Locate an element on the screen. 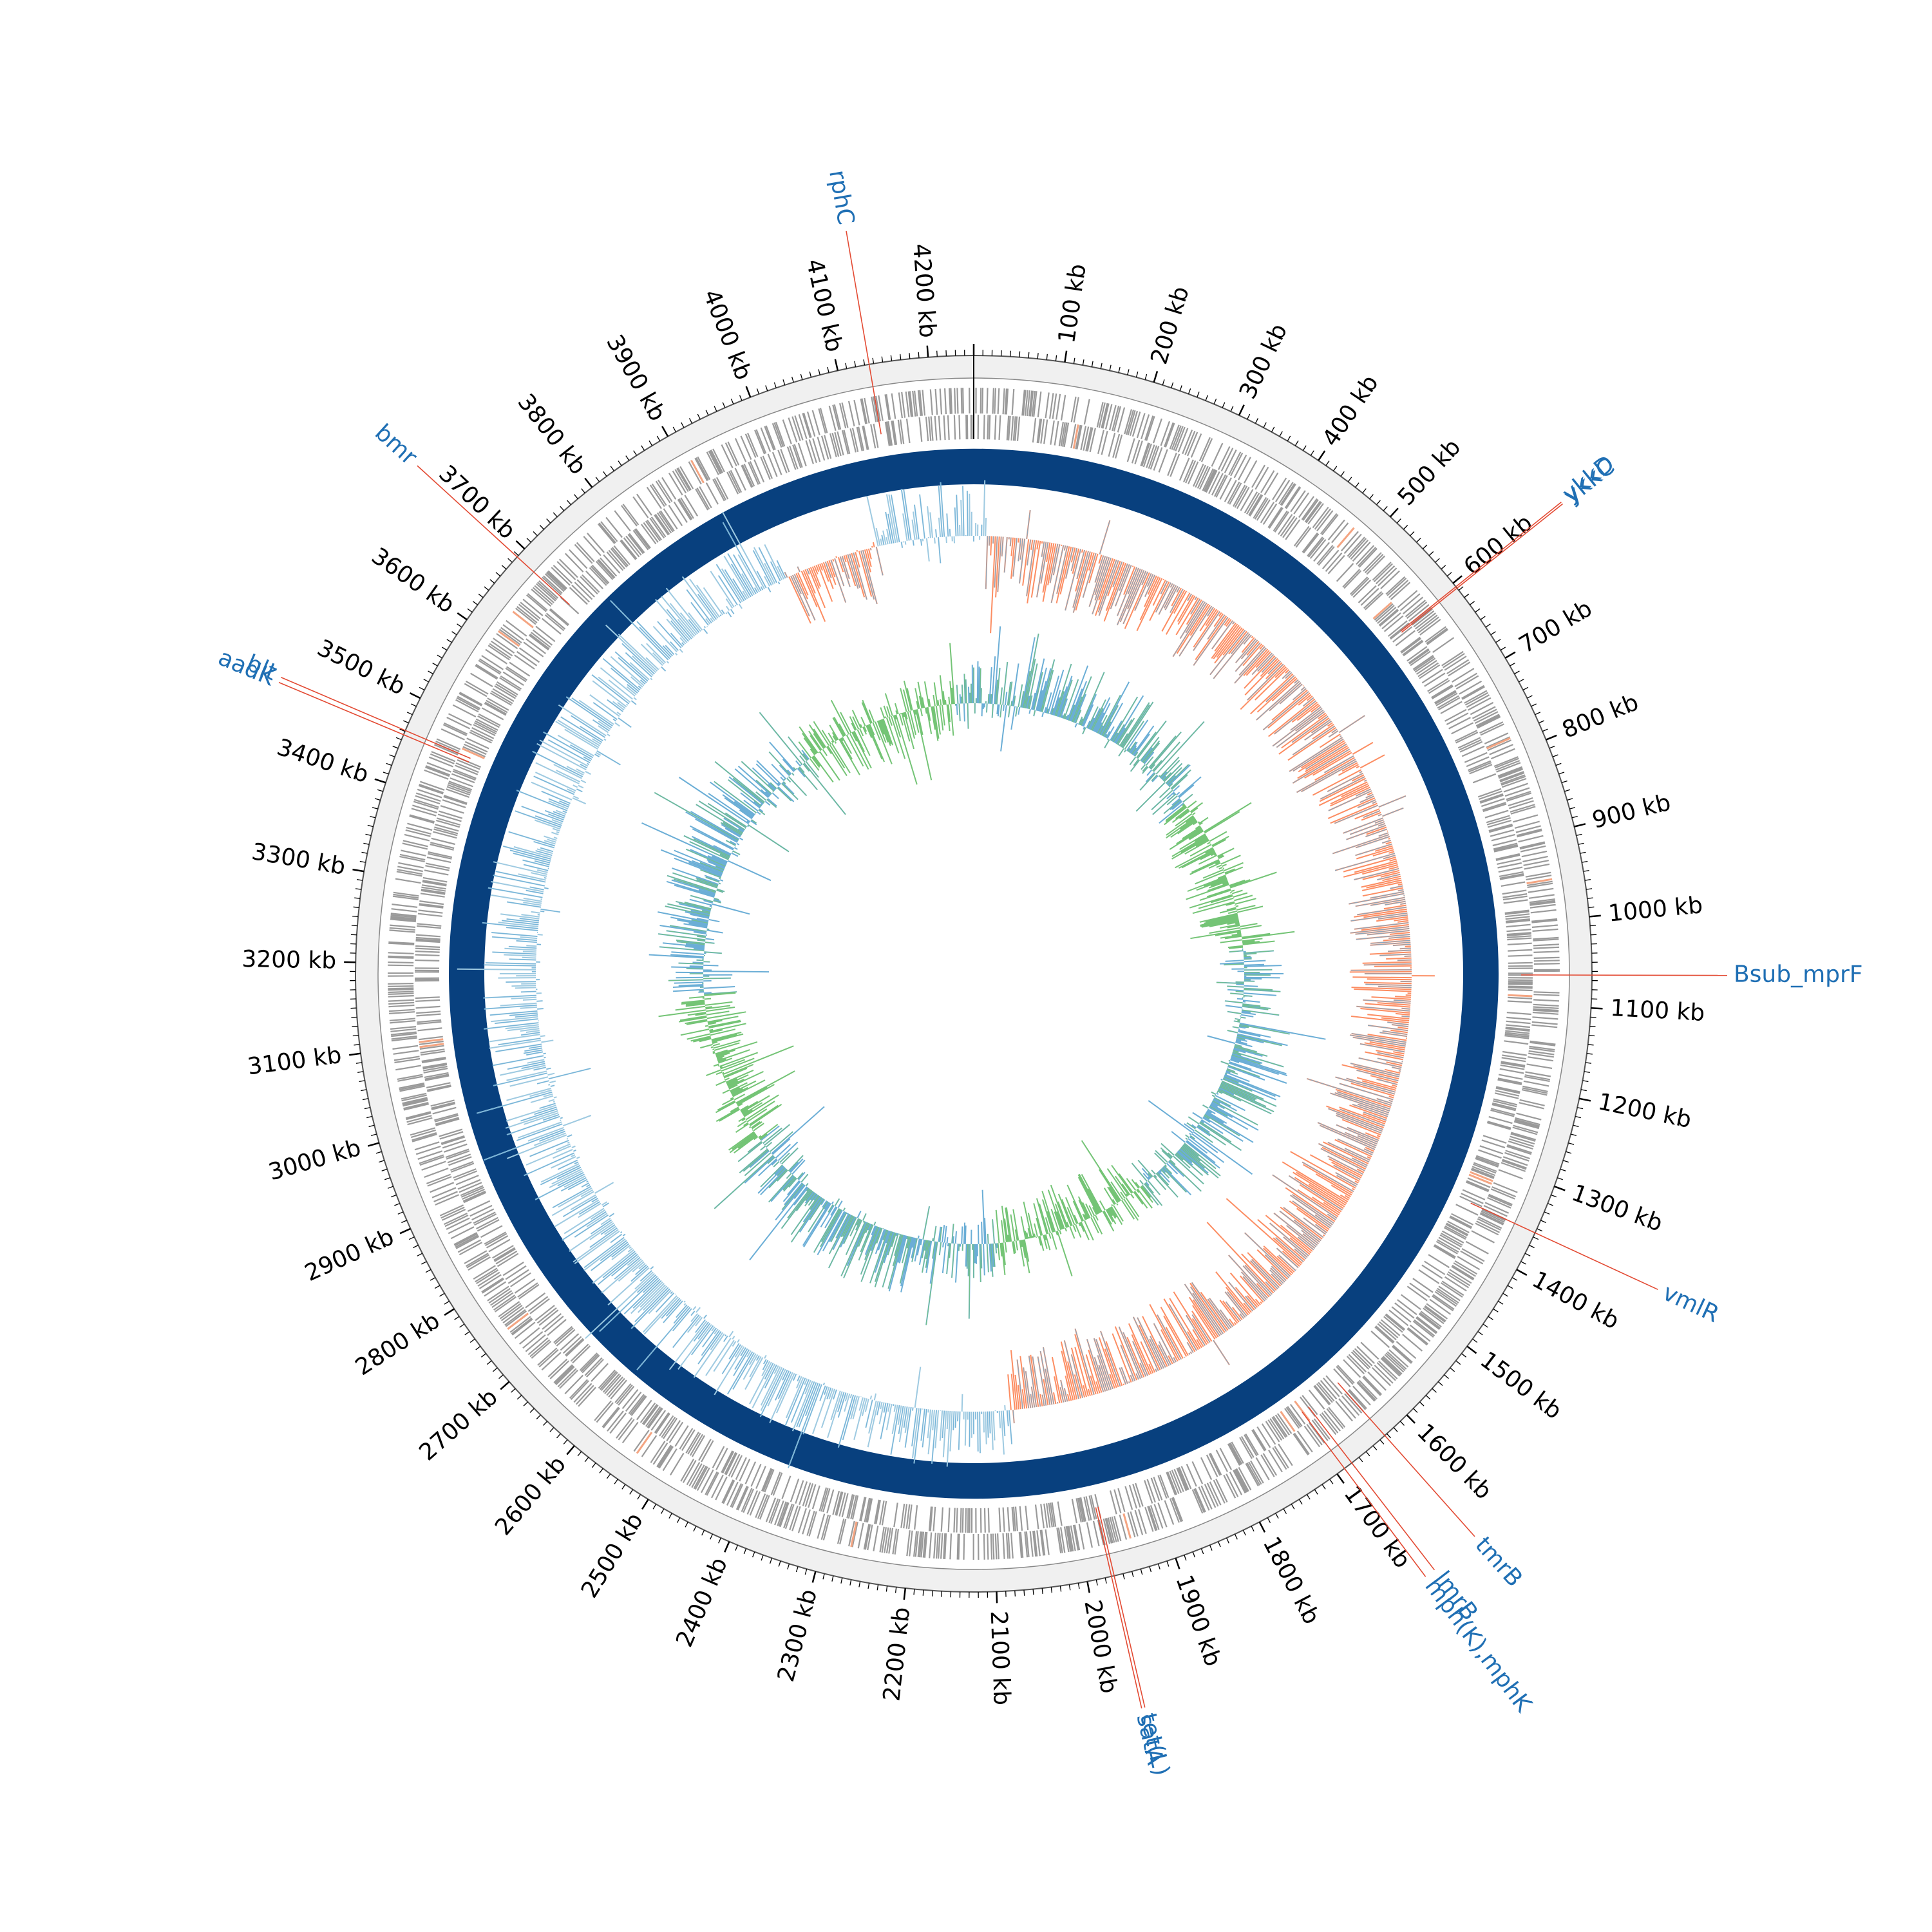  tick-label: 2500 kb is located at coordinates (612, 1555).